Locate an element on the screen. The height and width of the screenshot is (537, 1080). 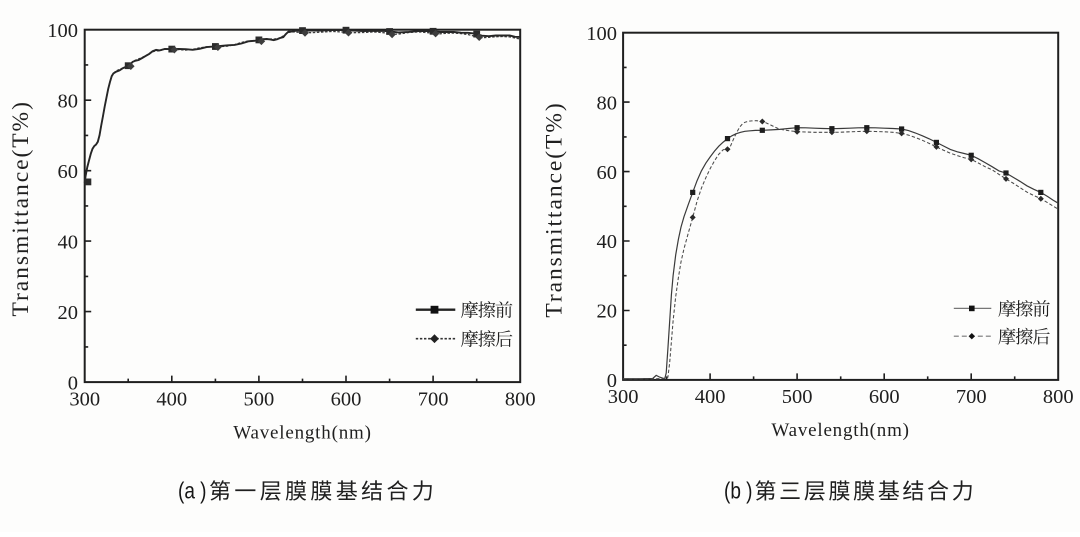
svg-text: (a ) is located at coordinates (192, 491).